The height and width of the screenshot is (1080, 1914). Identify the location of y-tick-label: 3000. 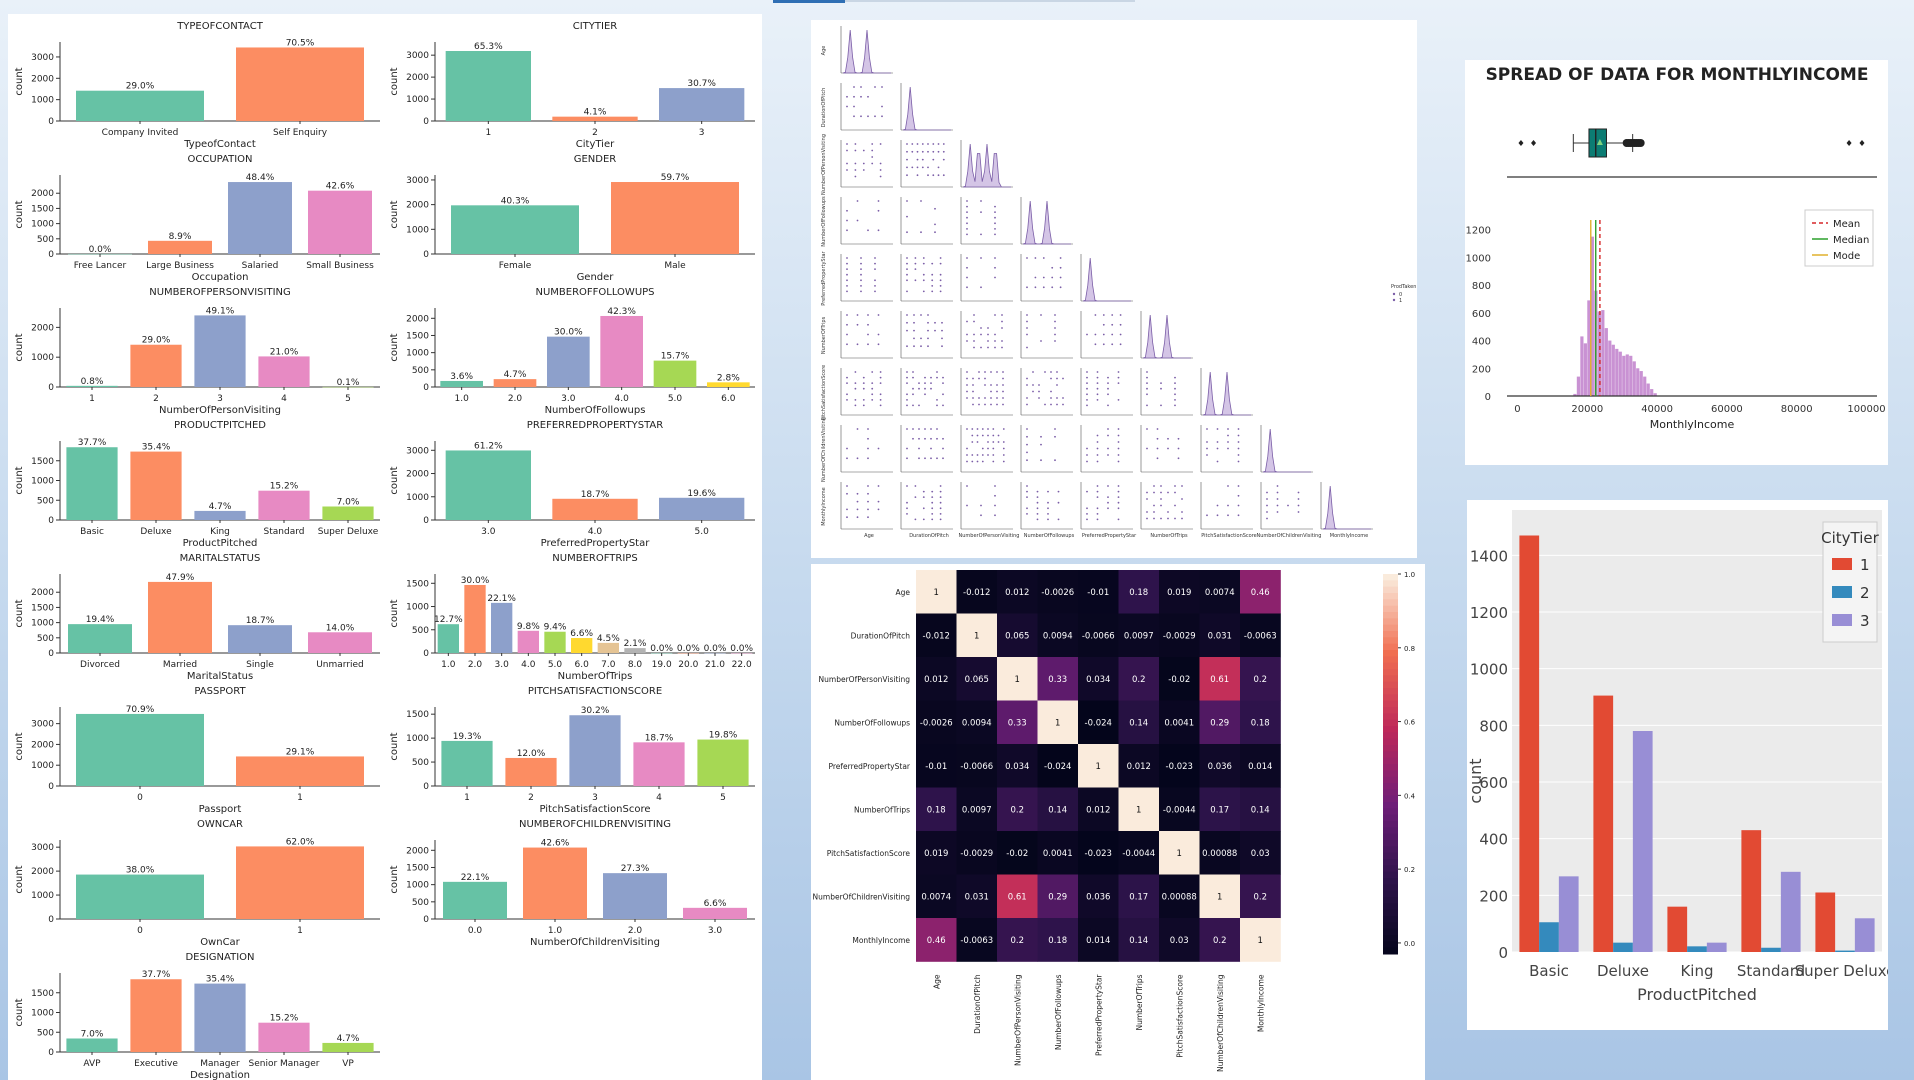
(42, 848).